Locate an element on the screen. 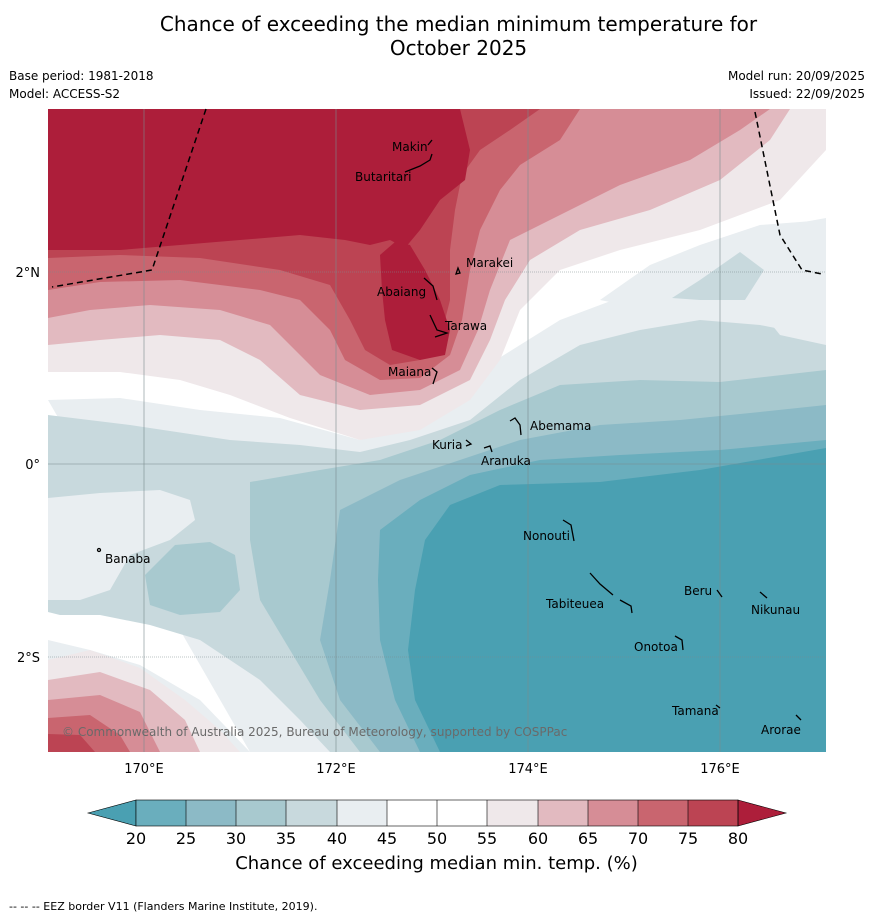  meta-right: Model run: 20/09/2025 Issued: 22/09/2025 is located at coordinates (796, 87).